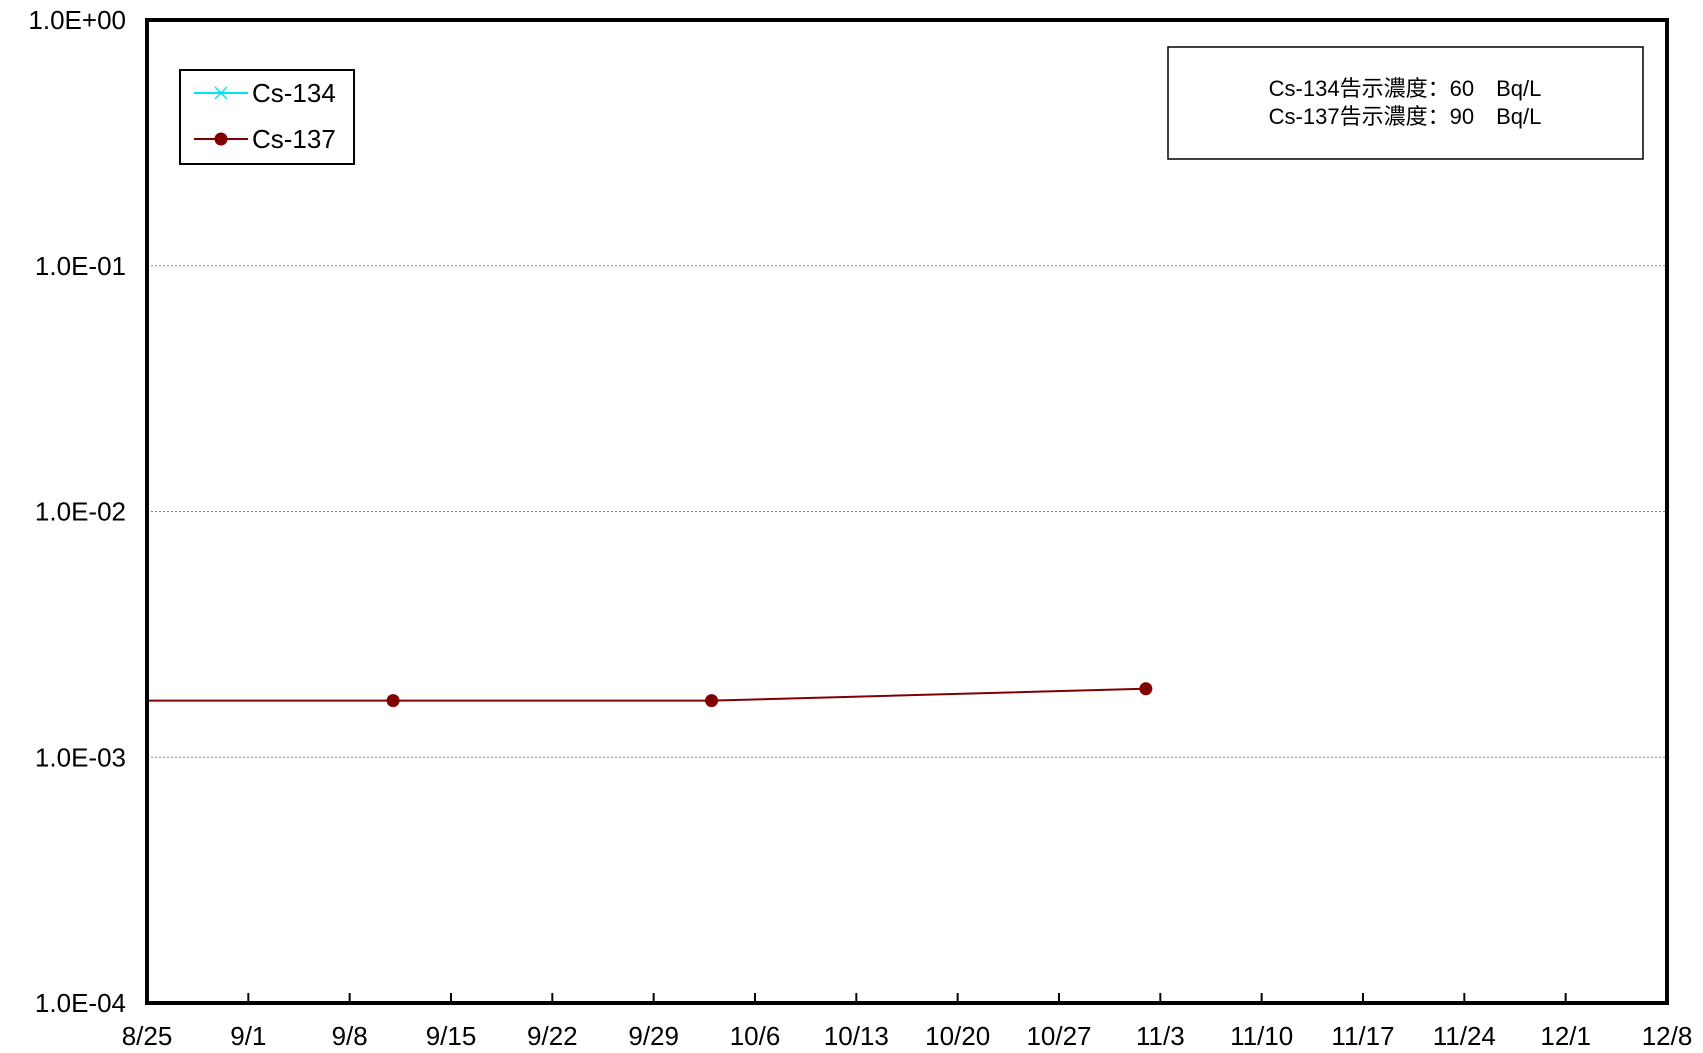  What do you see at coordinates (1405, 88) in the screenshot?
I see `limit-note-line-cs134: Cs-134告示濃度：60 Bq/L` at bounding box center [1405, 88].